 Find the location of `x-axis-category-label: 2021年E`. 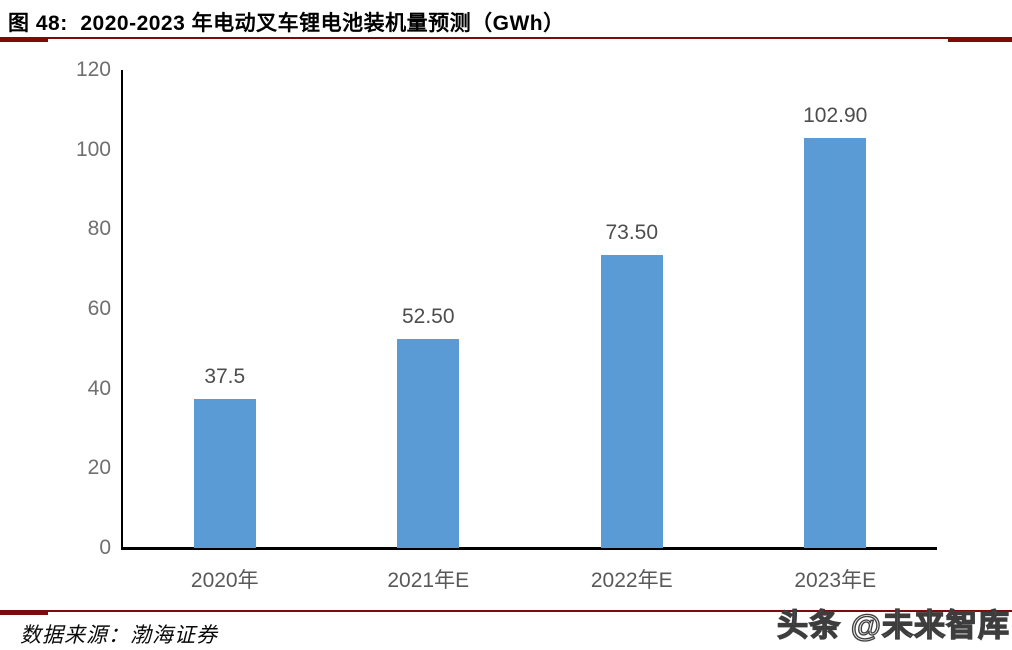

x-axis-category-label: 2021年E is located at coordinates (428, 580).